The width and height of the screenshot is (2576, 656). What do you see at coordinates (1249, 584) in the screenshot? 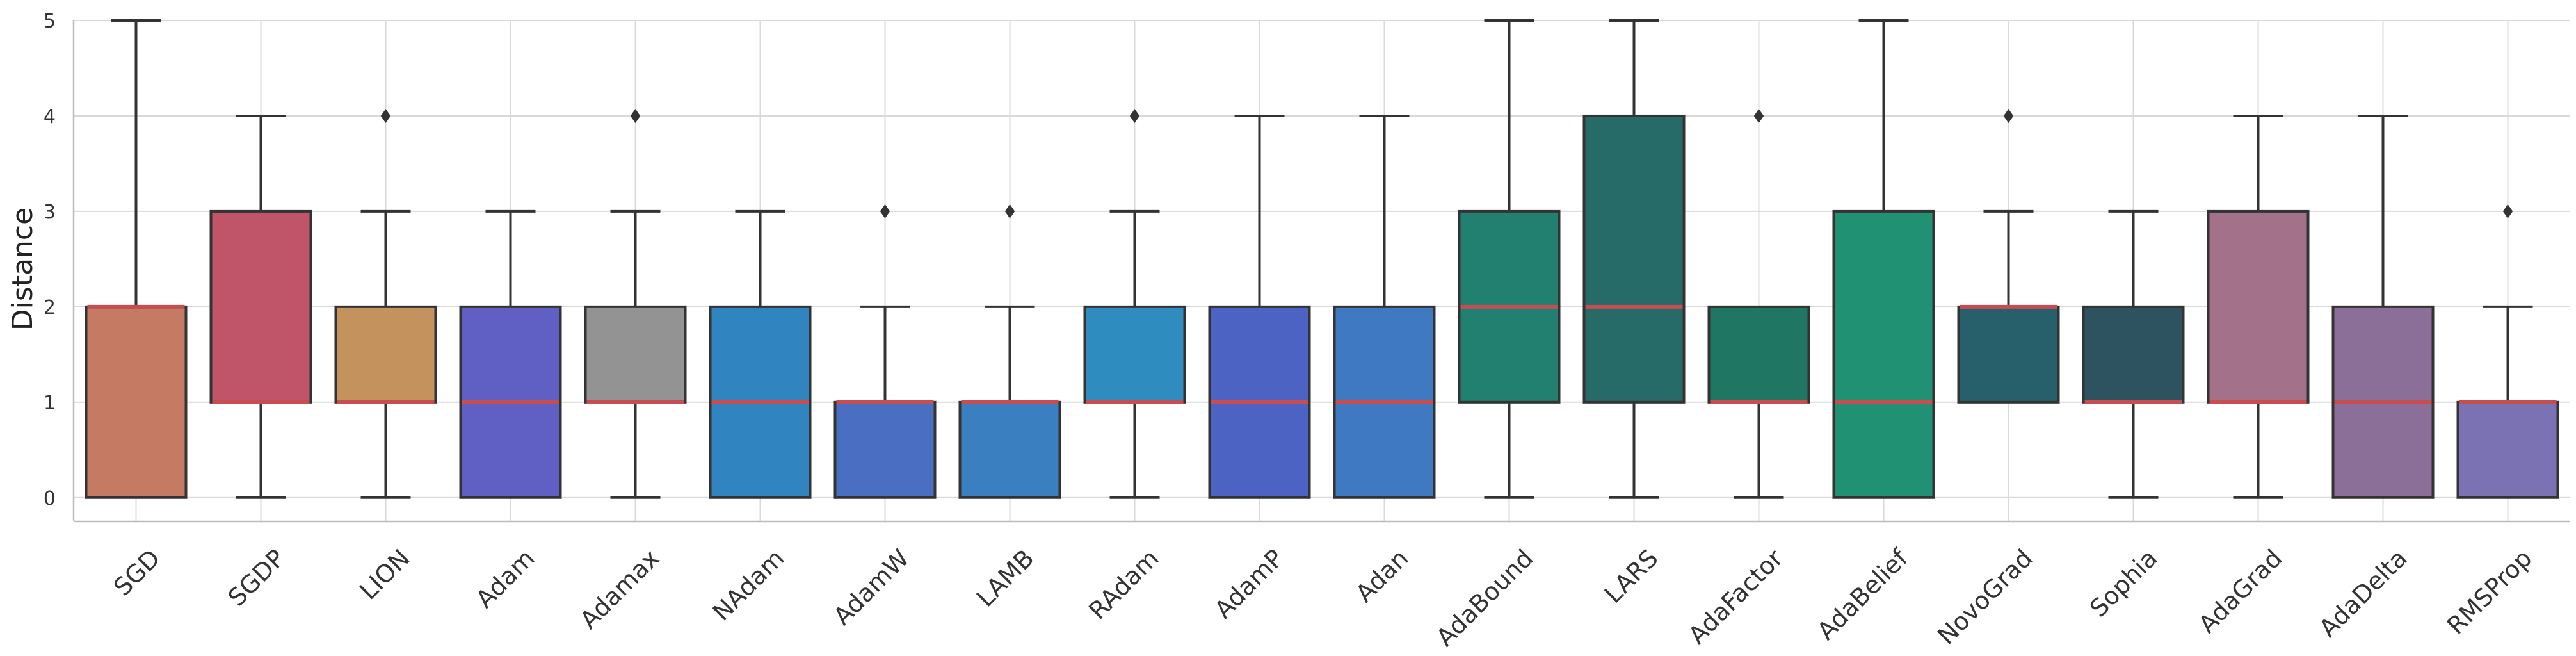
I see `x-tick-label: AdamP` at bounding box center [1249, 584].